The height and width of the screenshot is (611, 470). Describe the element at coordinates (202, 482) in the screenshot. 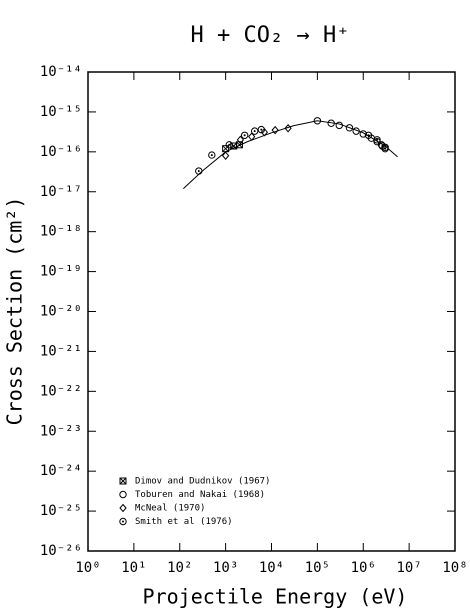

I see `legend-text: Dimov and Dudnikov (1967)` at that location.